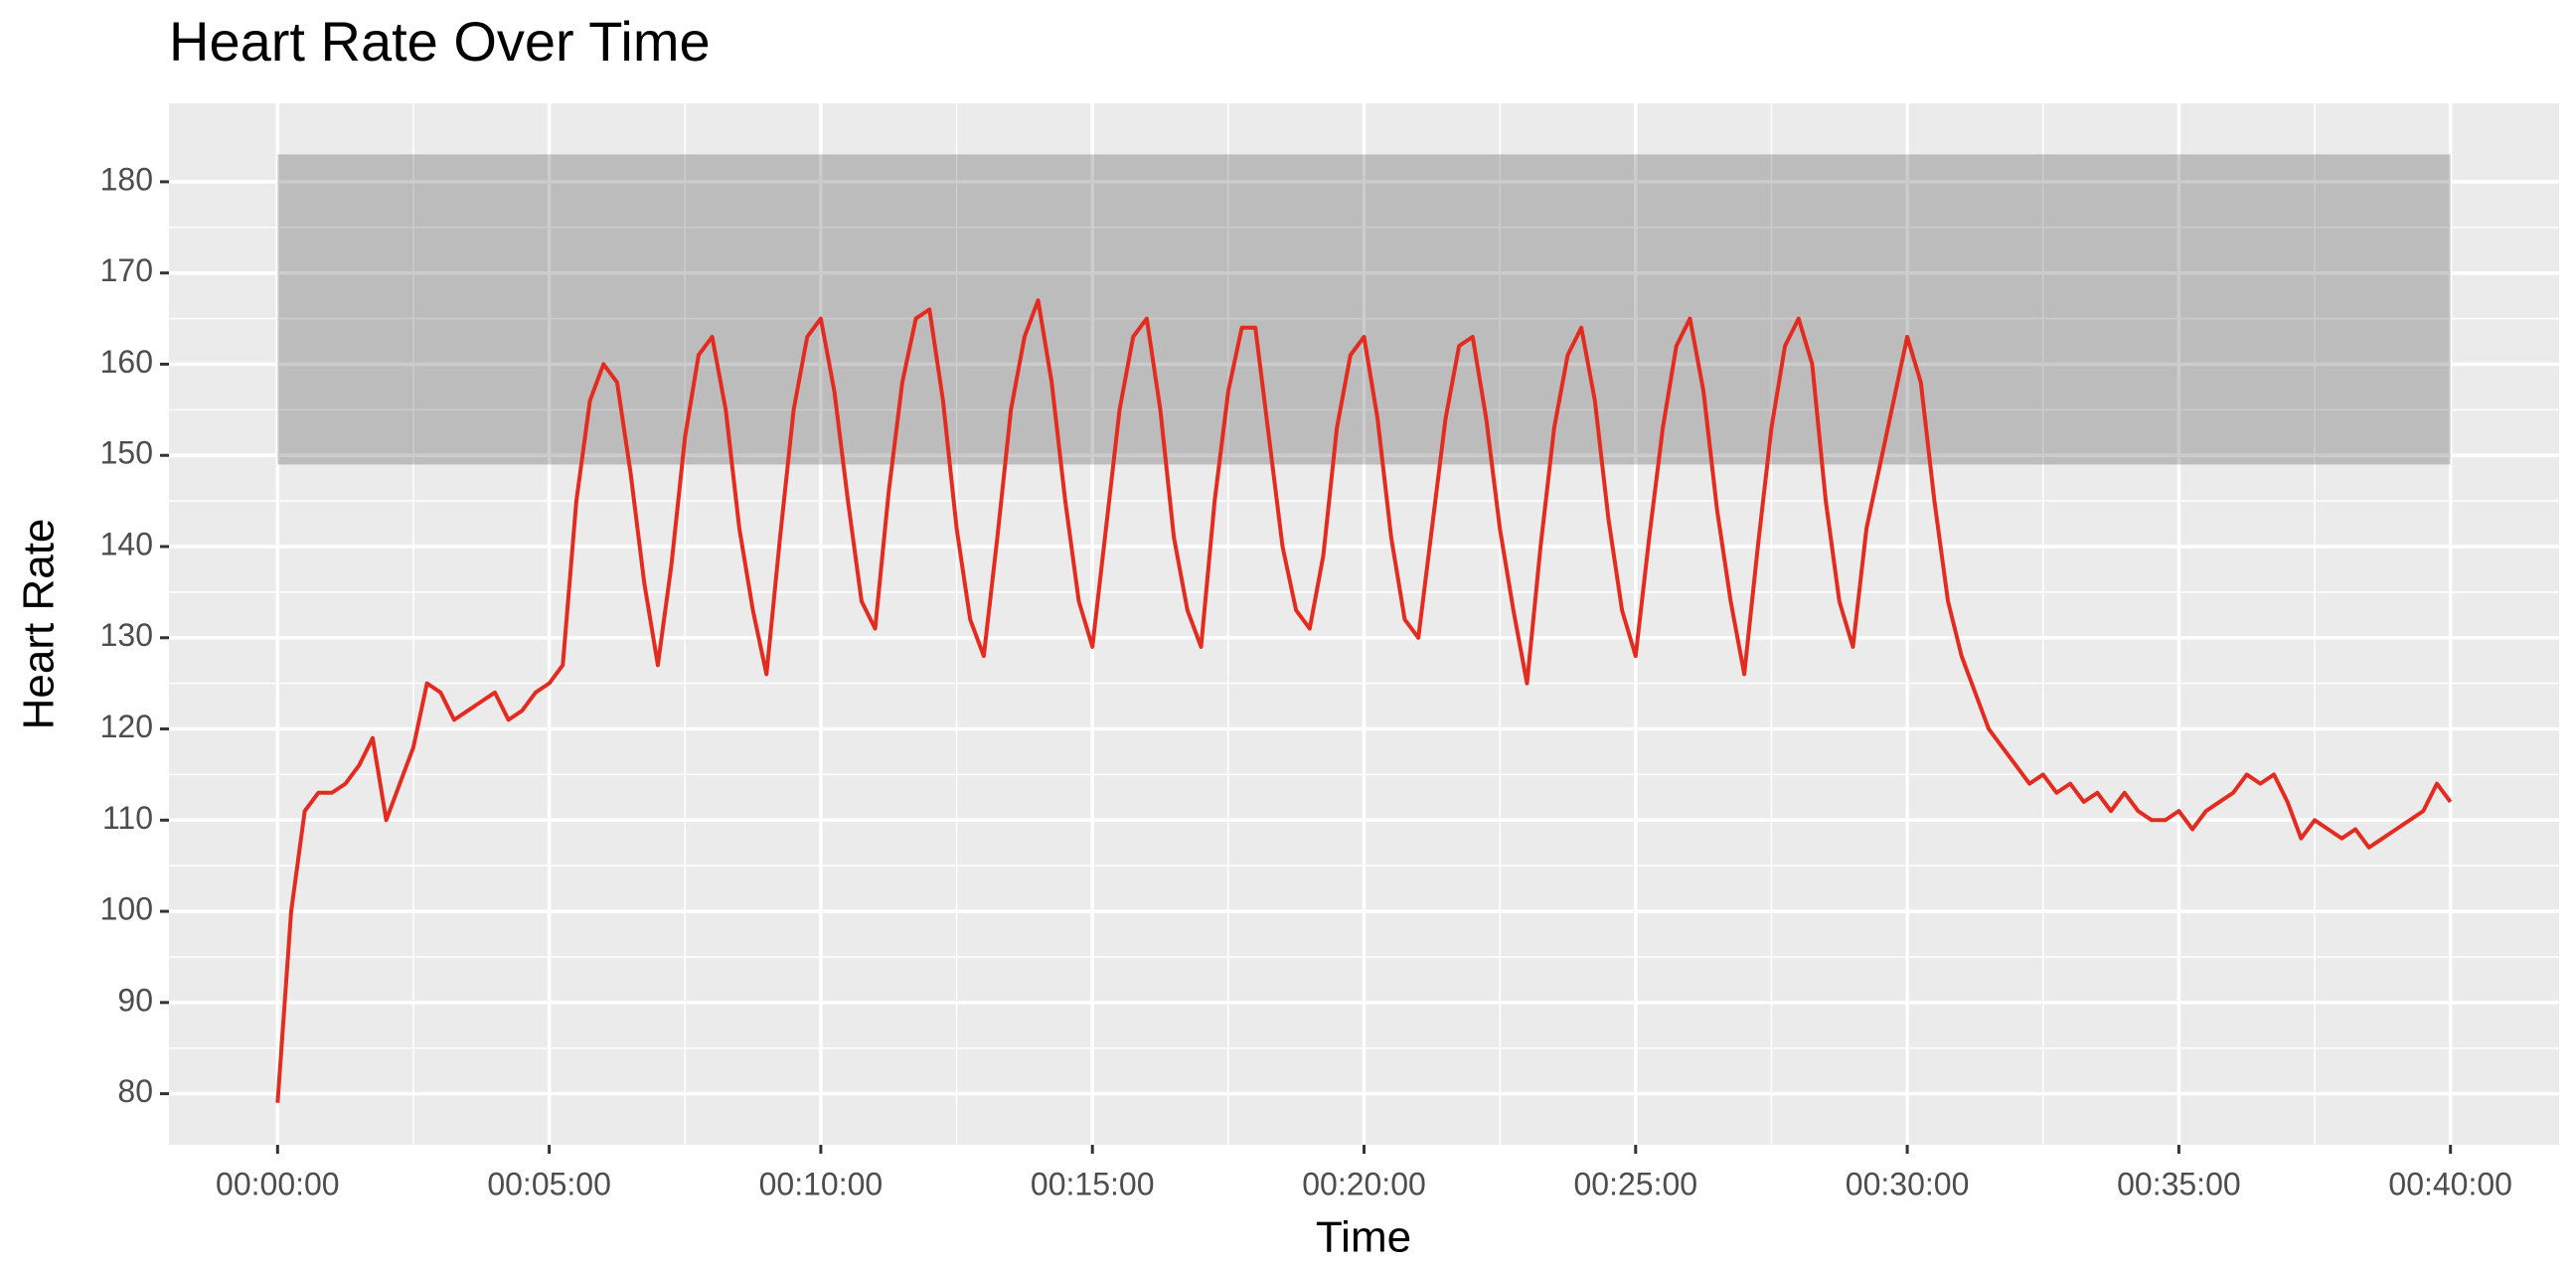 This screenshot has width=2576, height=1270. I want to click on y-axis-title: Heart Rate, so click(39, 624).